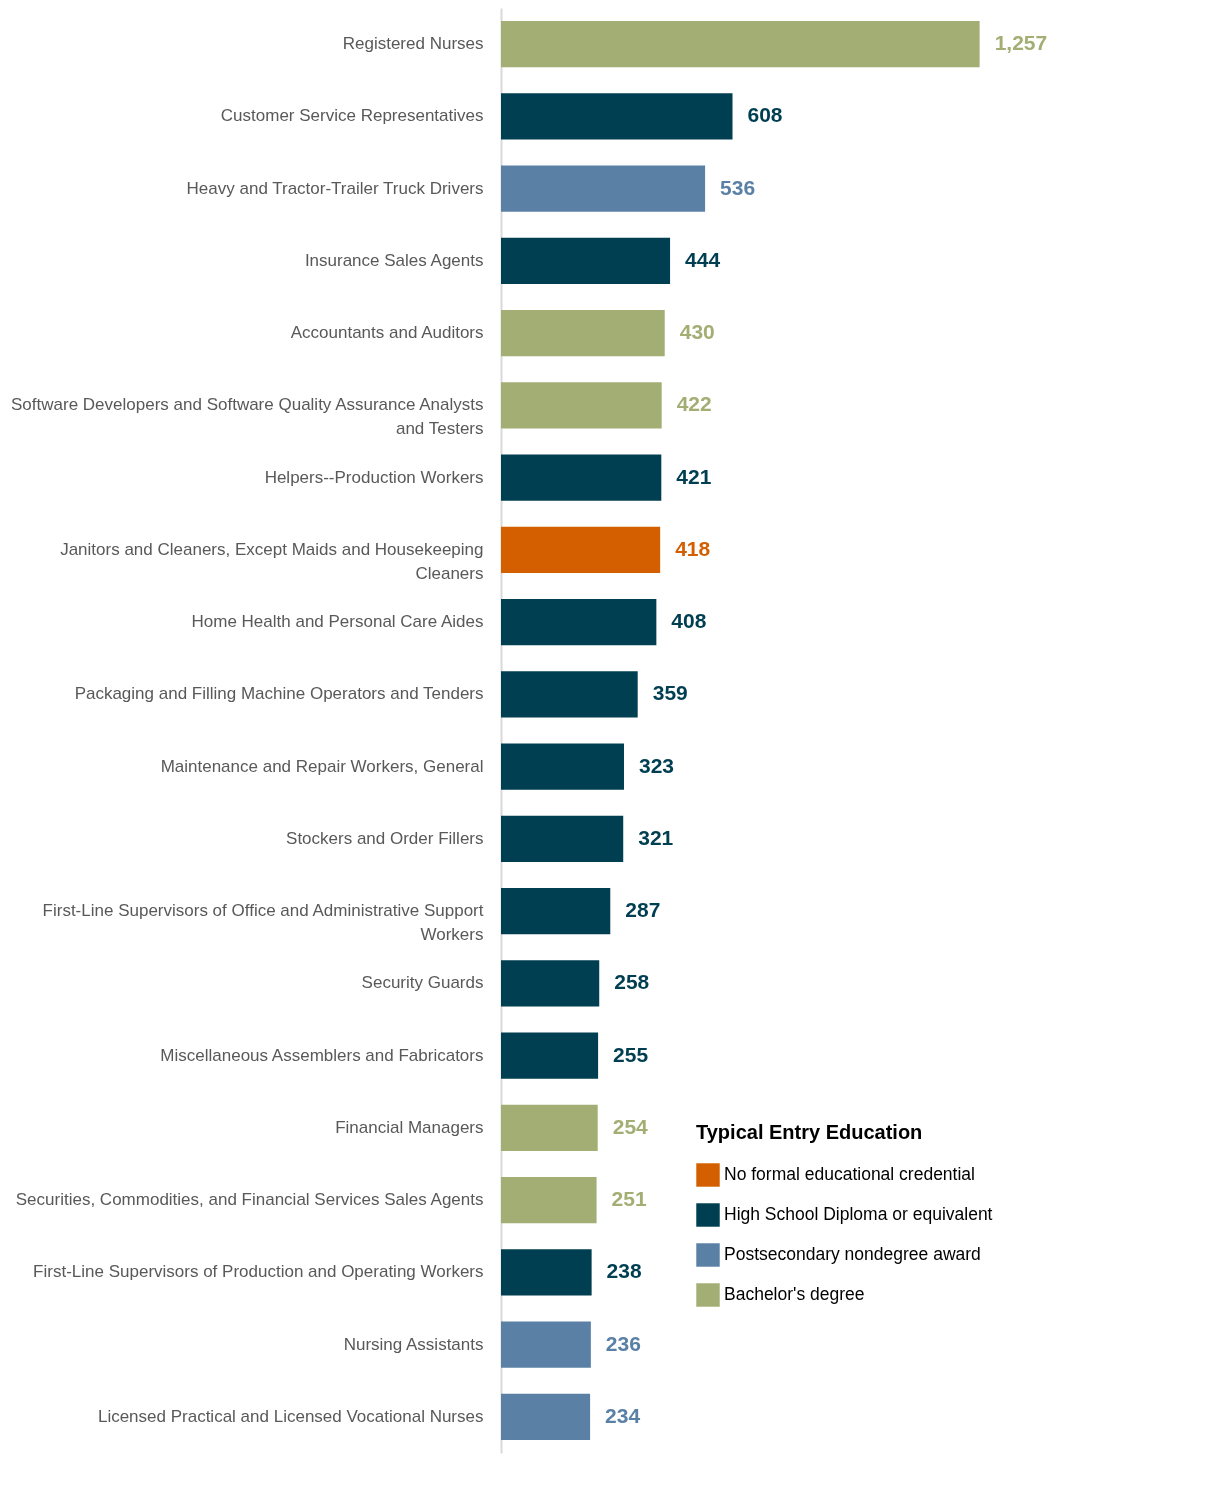  Describe the element at coordinates (656, 765) in the screenshot. I see `data-label: 323` at that location.